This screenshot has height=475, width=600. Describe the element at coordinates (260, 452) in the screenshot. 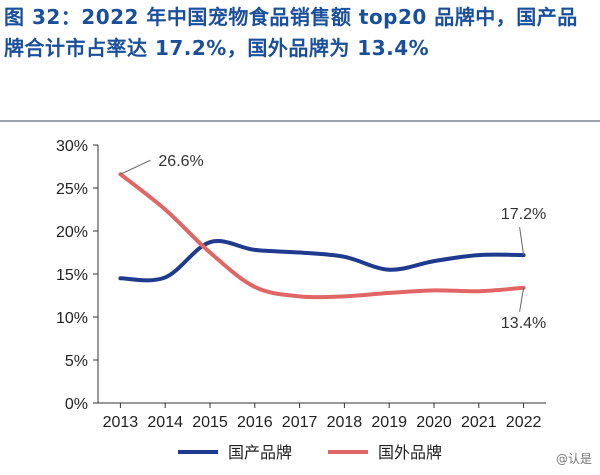

I see `legend-label: 国产品牌` at that location.